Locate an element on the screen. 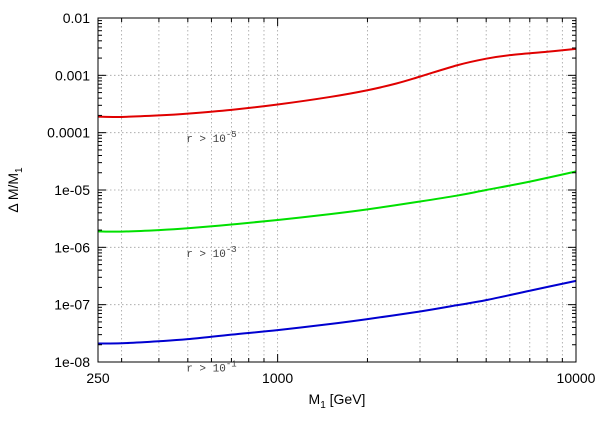 The height and width of the screenshot is (424, 604). x-tick-label: 1000 is located at coordinates (277, 378).